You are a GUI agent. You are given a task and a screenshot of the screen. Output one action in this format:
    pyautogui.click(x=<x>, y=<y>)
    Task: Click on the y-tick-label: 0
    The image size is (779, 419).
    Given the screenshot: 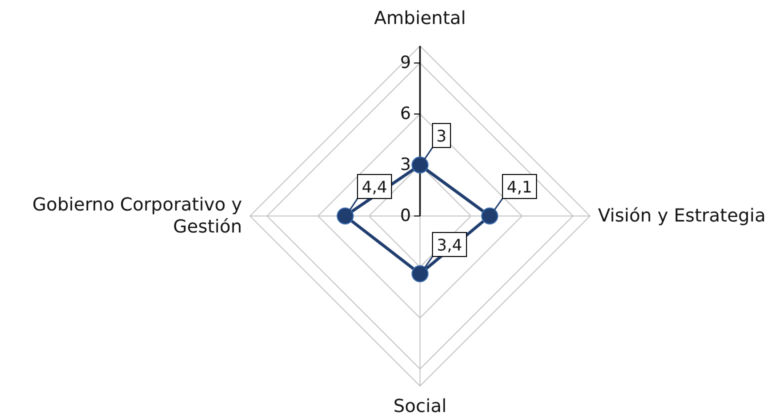 What is the action you would take?
    pyautogui.click(x=405, y=216)
    